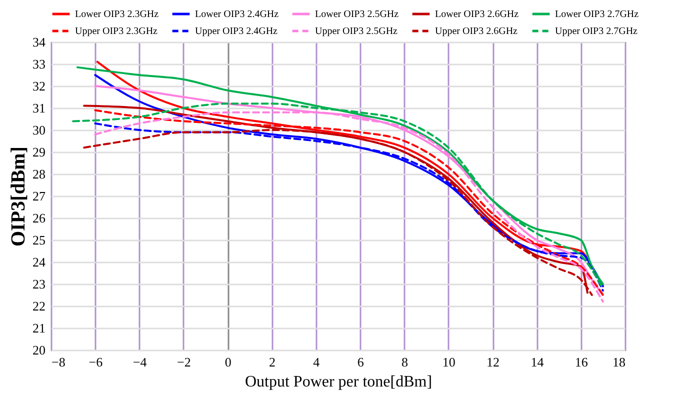  I want to click on x-tick-label: −4, so click(140, 362).